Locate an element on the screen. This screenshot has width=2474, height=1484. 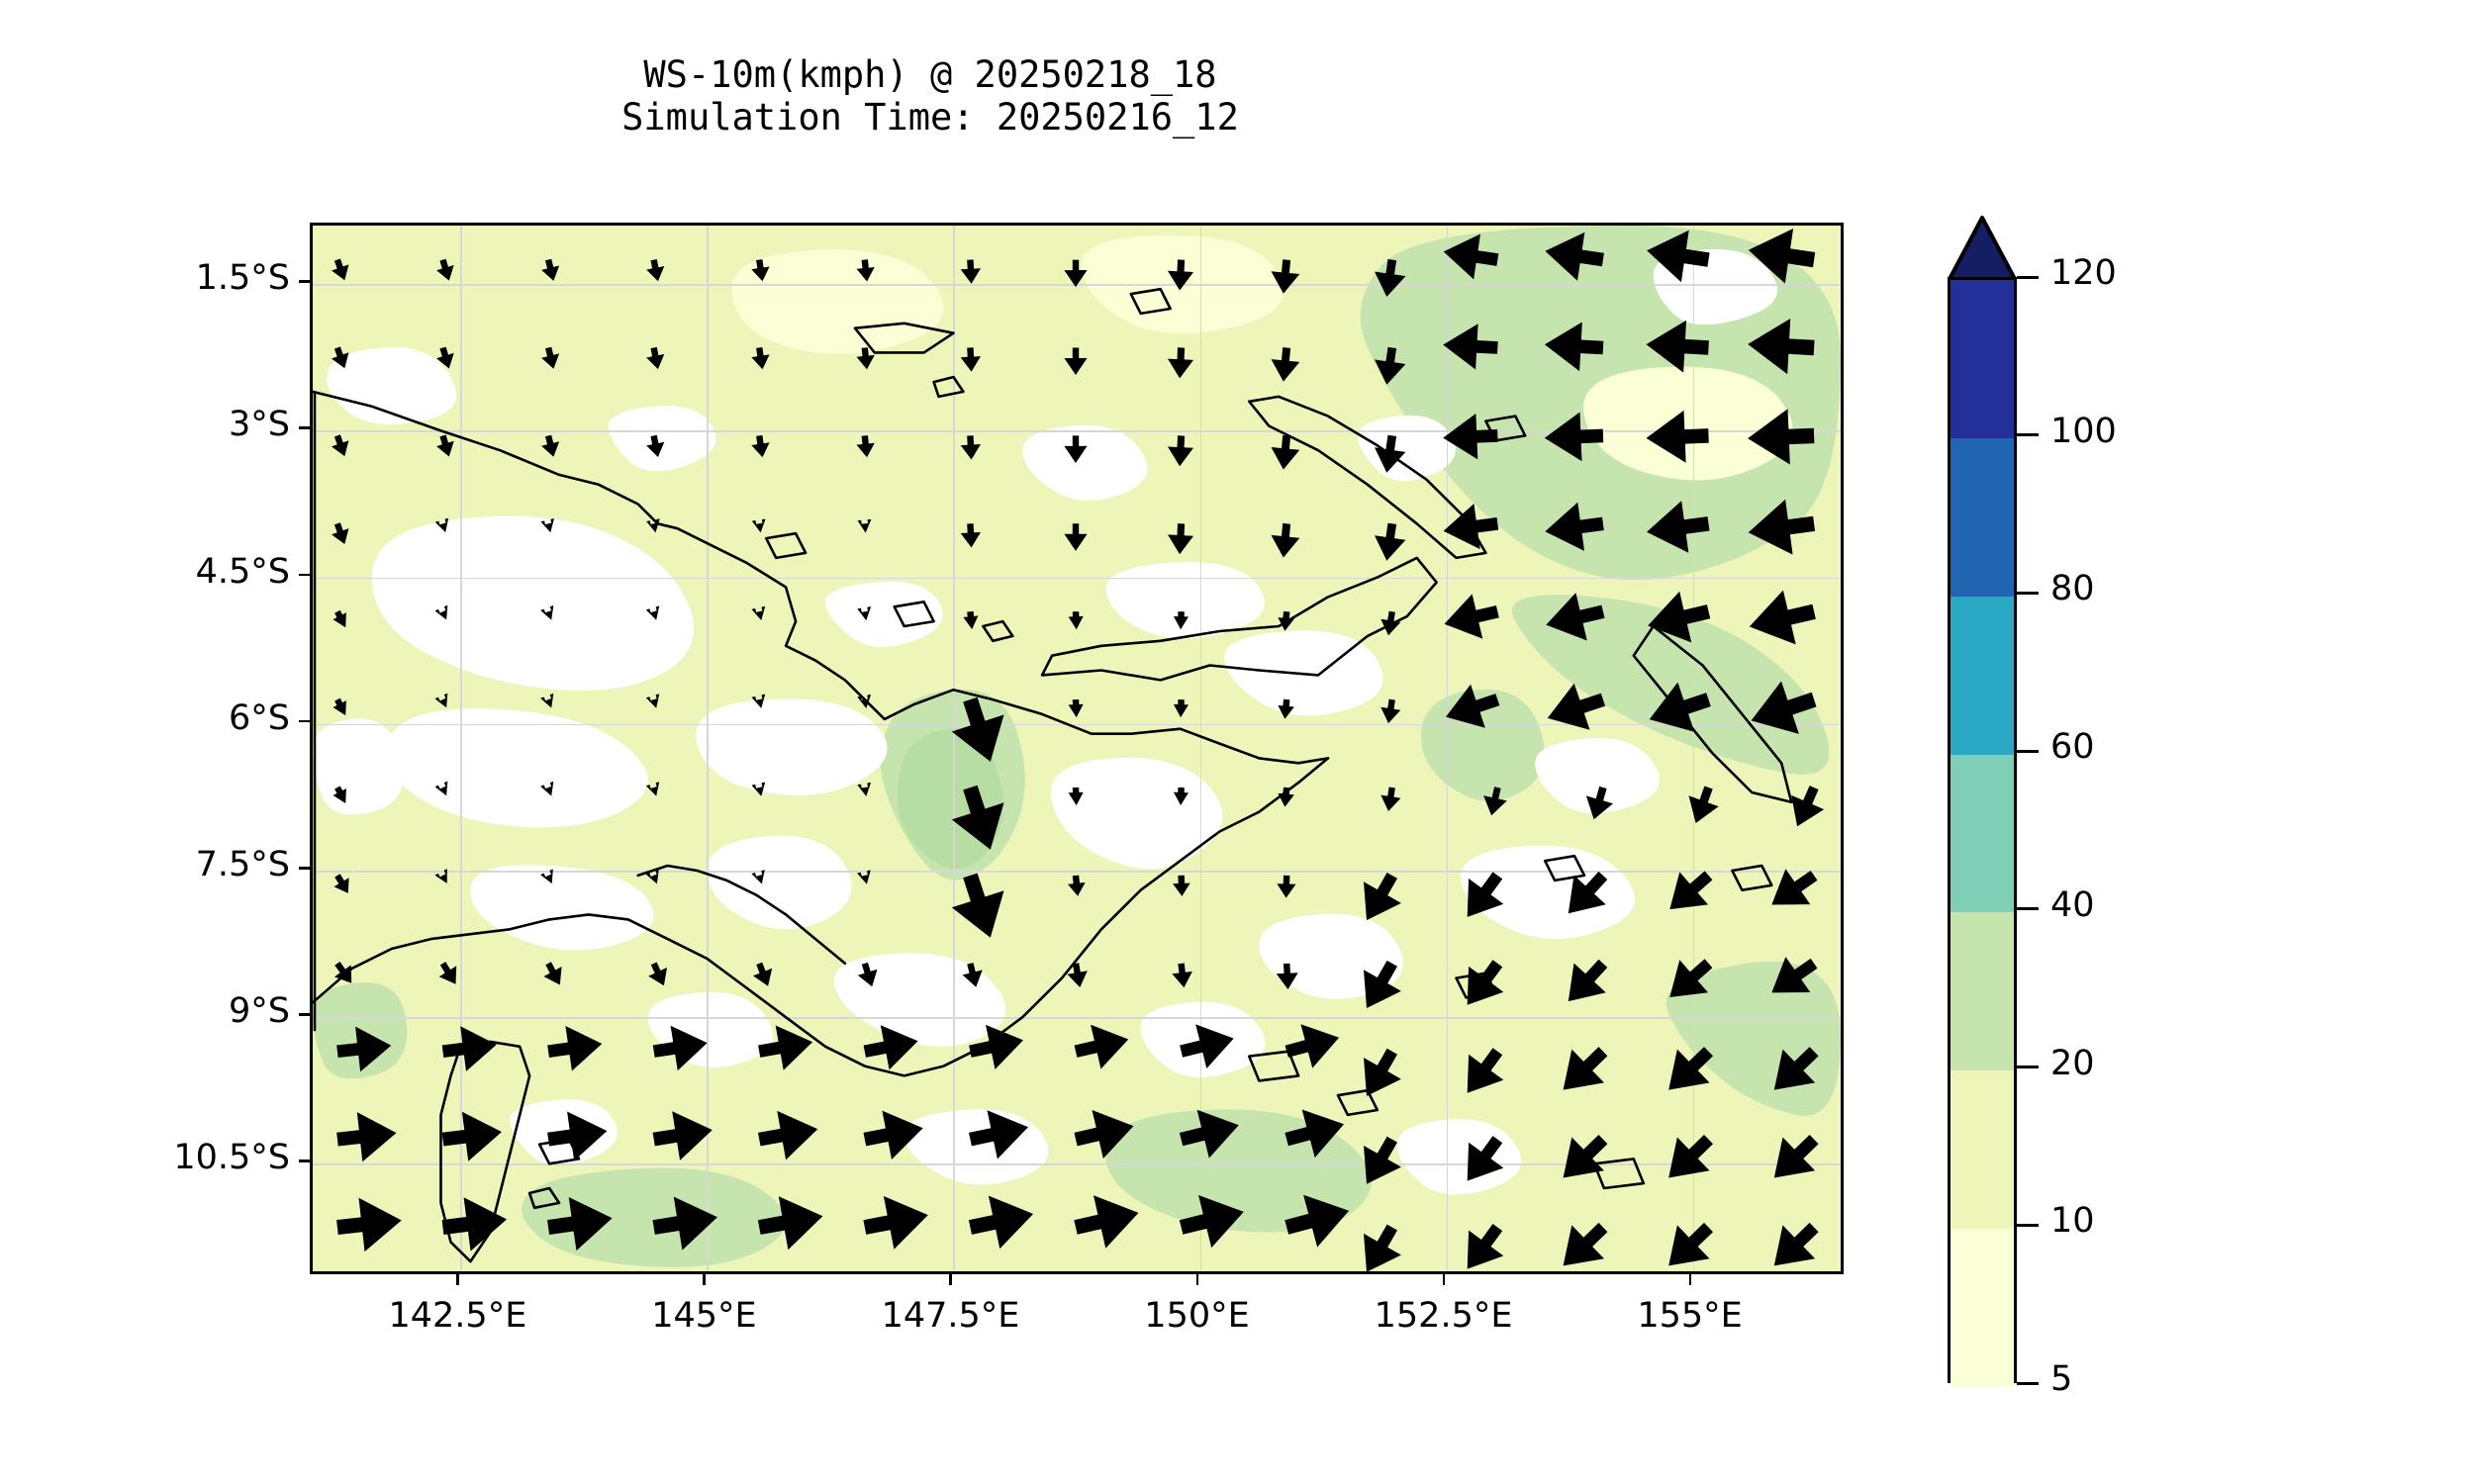
colorbar: 5 10 20 40 60 80 100 120 is located at coordinates (2156, 754).